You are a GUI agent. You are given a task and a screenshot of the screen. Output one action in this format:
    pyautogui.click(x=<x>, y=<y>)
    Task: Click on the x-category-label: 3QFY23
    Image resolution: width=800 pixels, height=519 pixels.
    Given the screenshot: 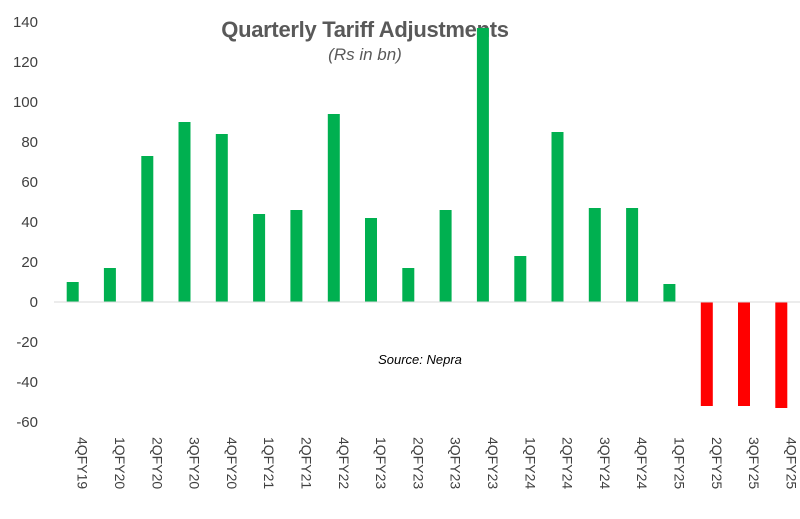 What is the action you would take?
    pyautogui.click(x=456, y=463)
    